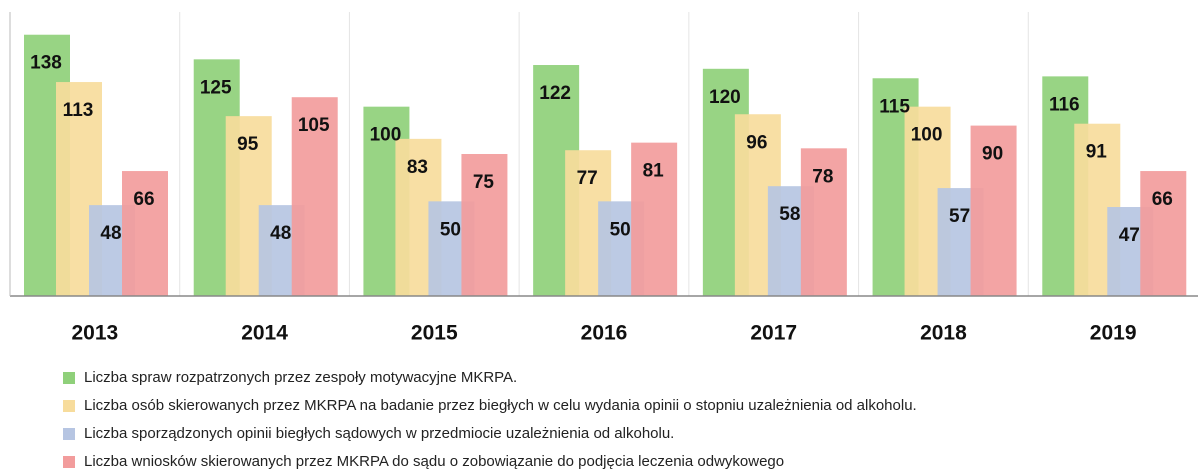 The height and width of the screenshot is (470, 1198). What do you see at coordinates (654, 171) in the screenshot?
I see `data-label: 81` at bounding box center [654, 171].